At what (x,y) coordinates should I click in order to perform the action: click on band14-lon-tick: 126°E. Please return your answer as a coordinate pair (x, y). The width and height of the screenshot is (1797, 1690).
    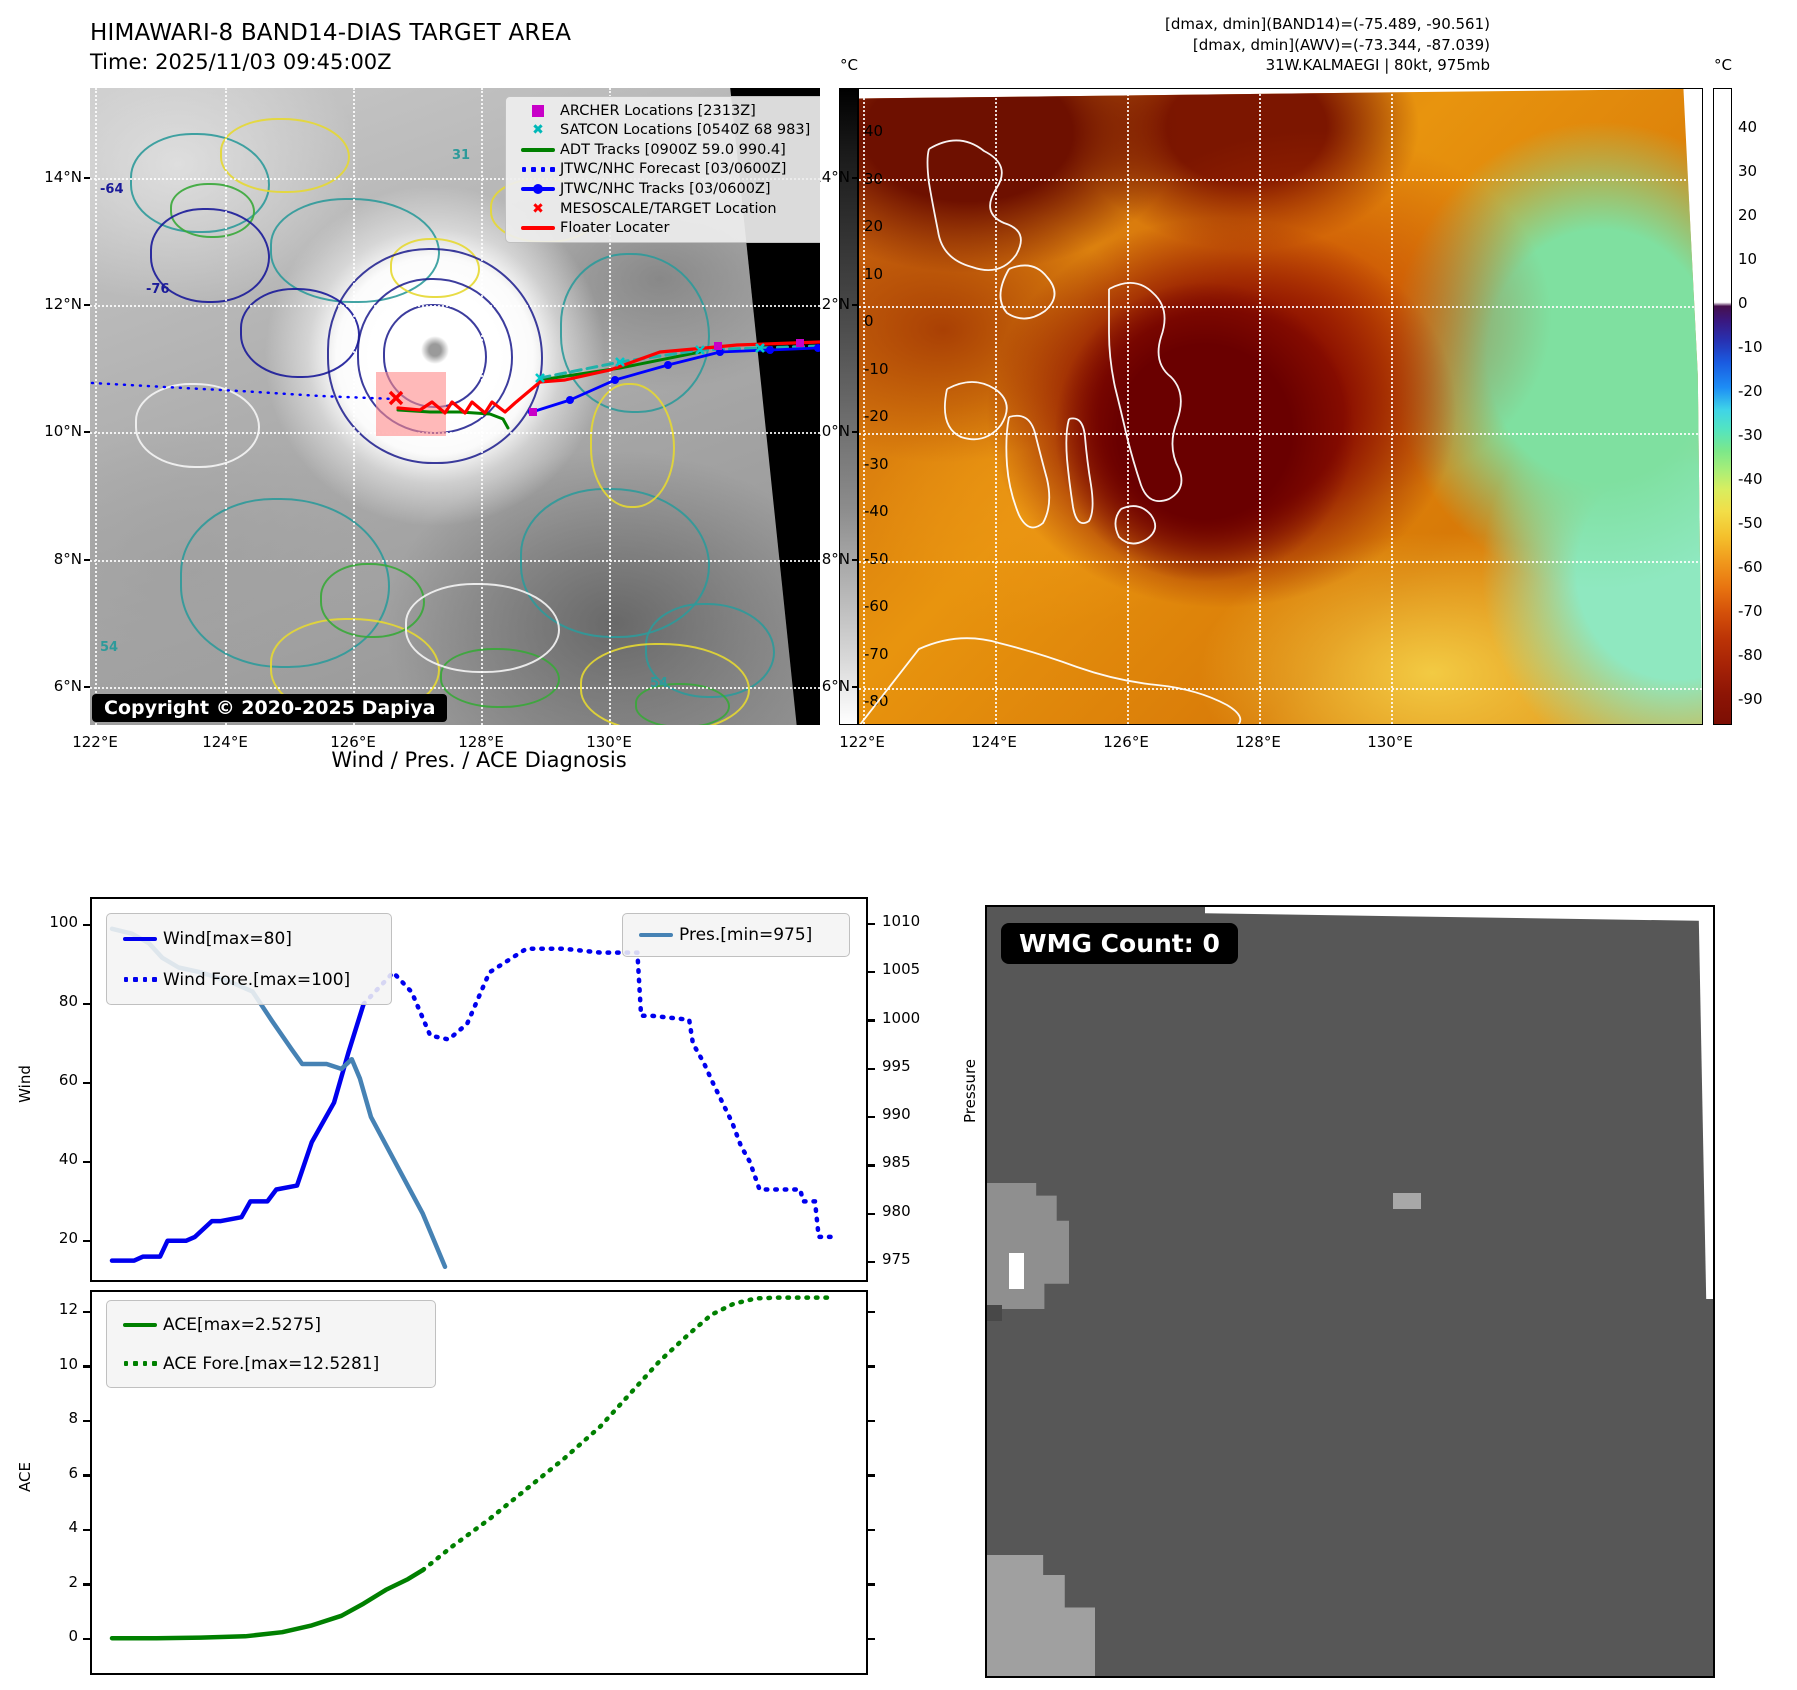
    Looking at the image, I should click on (353, 742).